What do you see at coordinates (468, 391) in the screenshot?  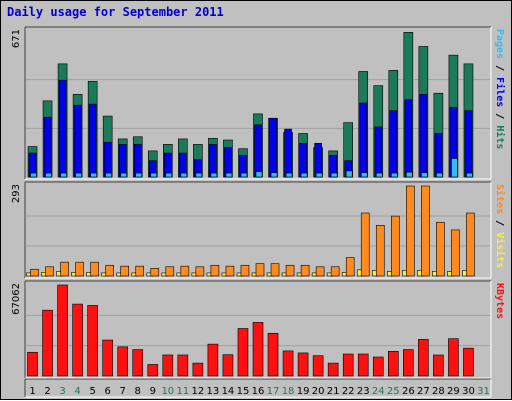 I see `x-tick-label: 30` at bounding box center [468, 391].